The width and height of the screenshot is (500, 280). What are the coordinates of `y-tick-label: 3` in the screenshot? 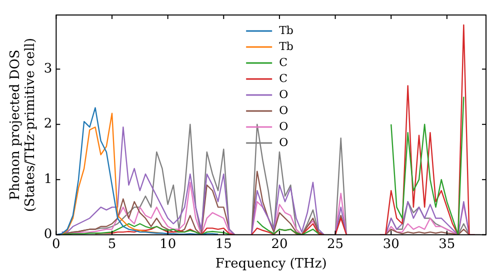 It's located at (48, 68).